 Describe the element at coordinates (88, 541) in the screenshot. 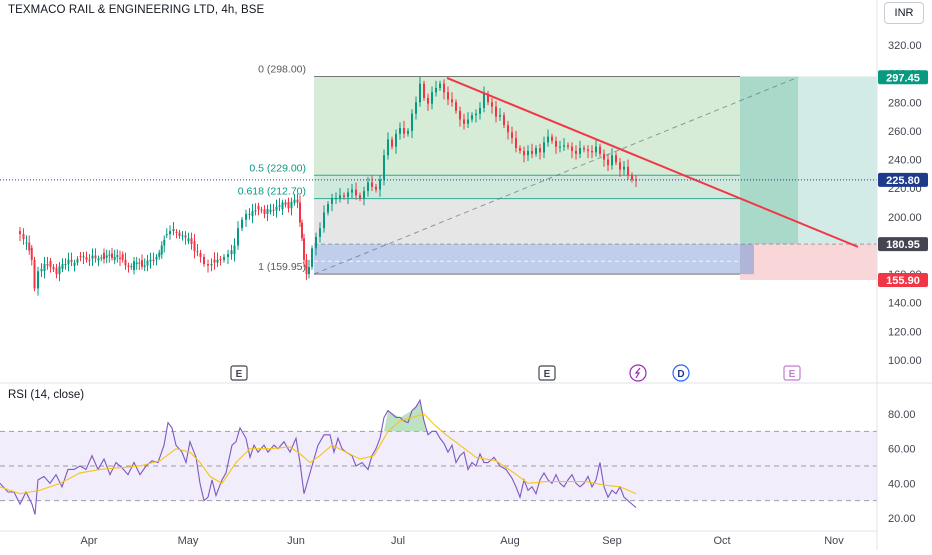

I see `time-tick-label: Apr` at that location.